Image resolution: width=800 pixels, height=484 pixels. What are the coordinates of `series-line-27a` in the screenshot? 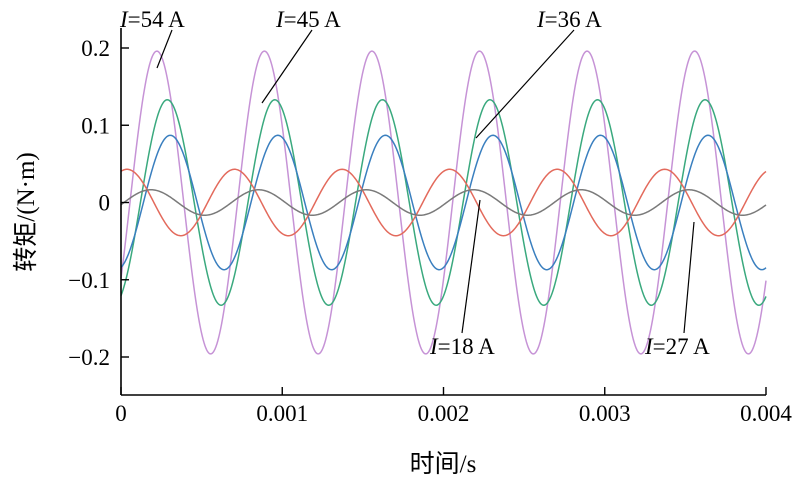 It's located at (443, 202).